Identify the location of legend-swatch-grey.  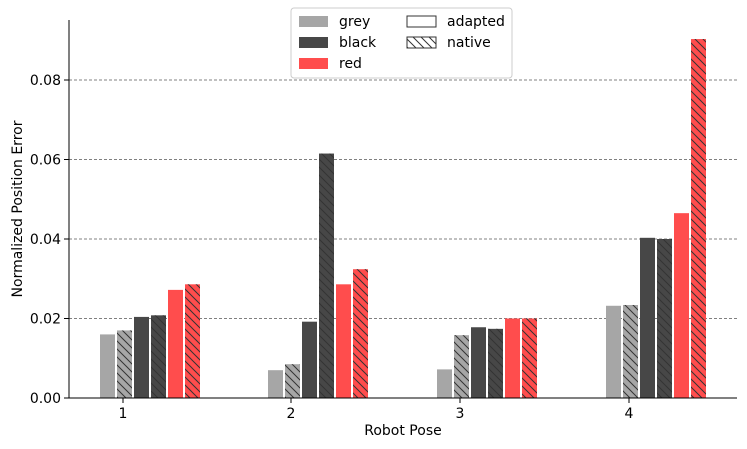
(313, 21).